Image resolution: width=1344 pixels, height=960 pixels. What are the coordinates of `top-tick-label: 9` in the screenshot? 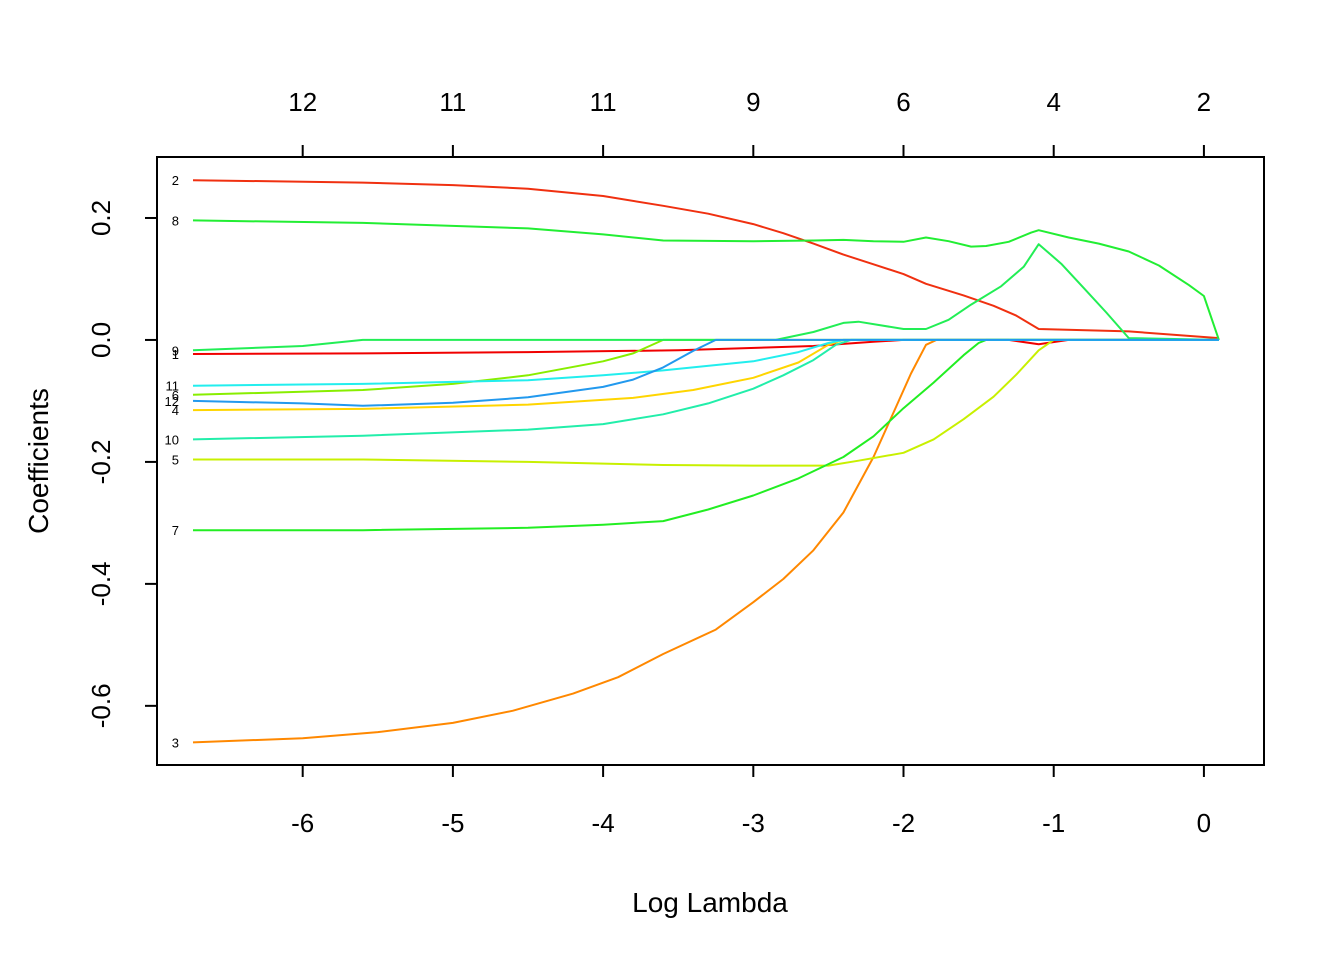 It's located at (753, 102).